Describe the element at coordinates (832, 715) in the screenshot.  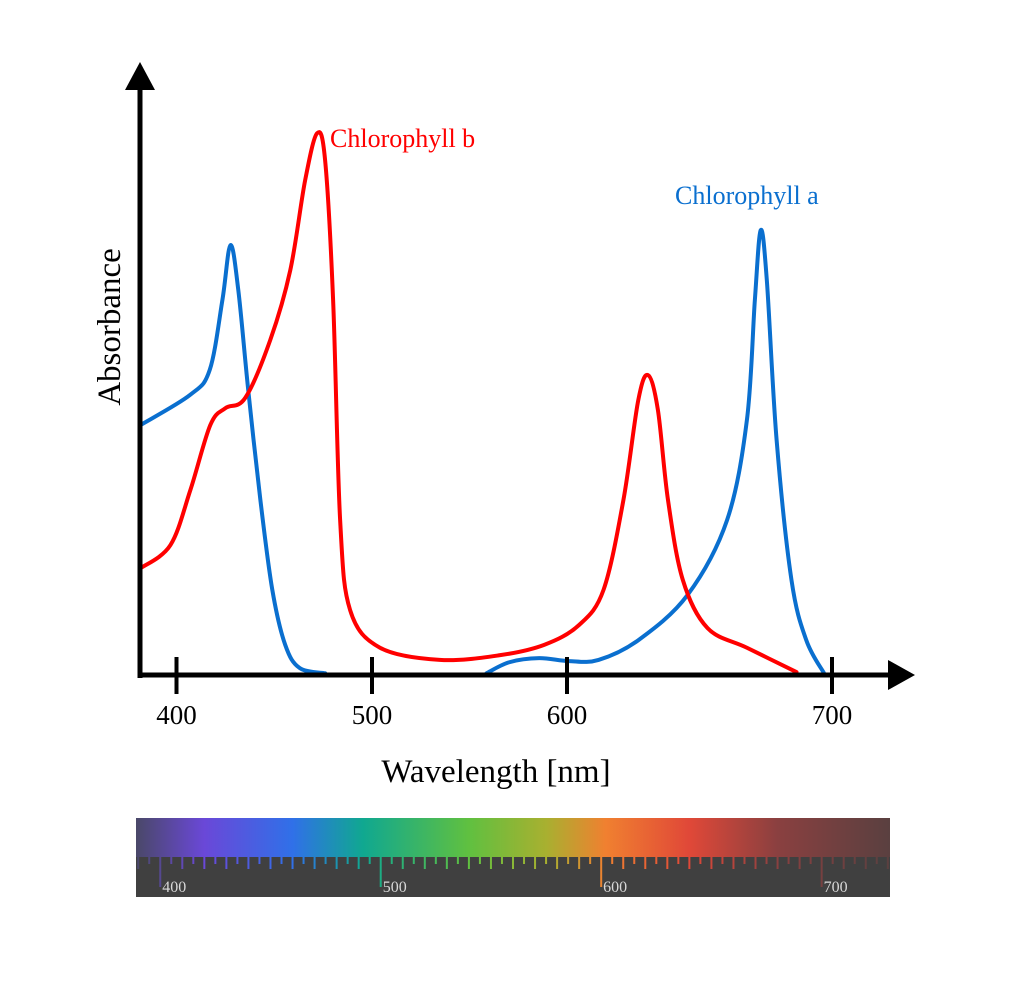
I see `x-tick-label: 700` at that location.